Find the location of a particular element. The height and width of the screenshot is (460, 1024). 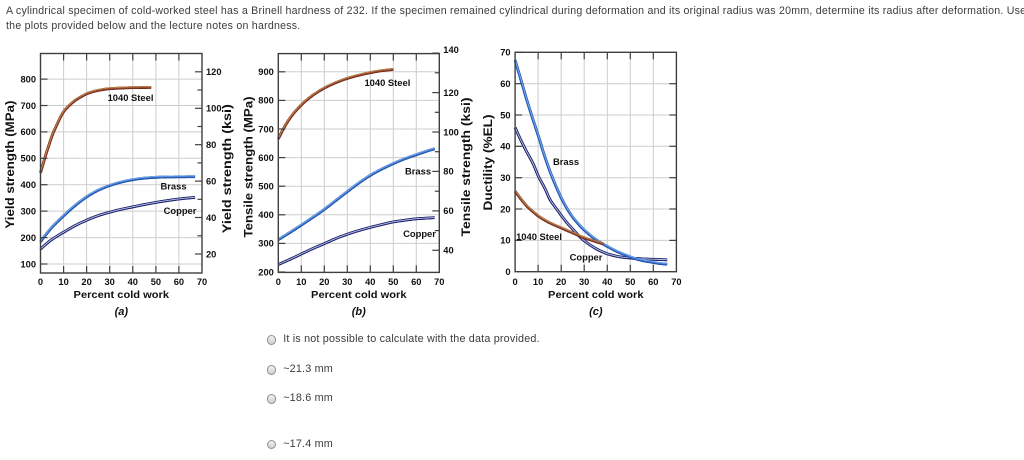

svg-text: Ductility (%EL) is located at coordinates (488, 163).